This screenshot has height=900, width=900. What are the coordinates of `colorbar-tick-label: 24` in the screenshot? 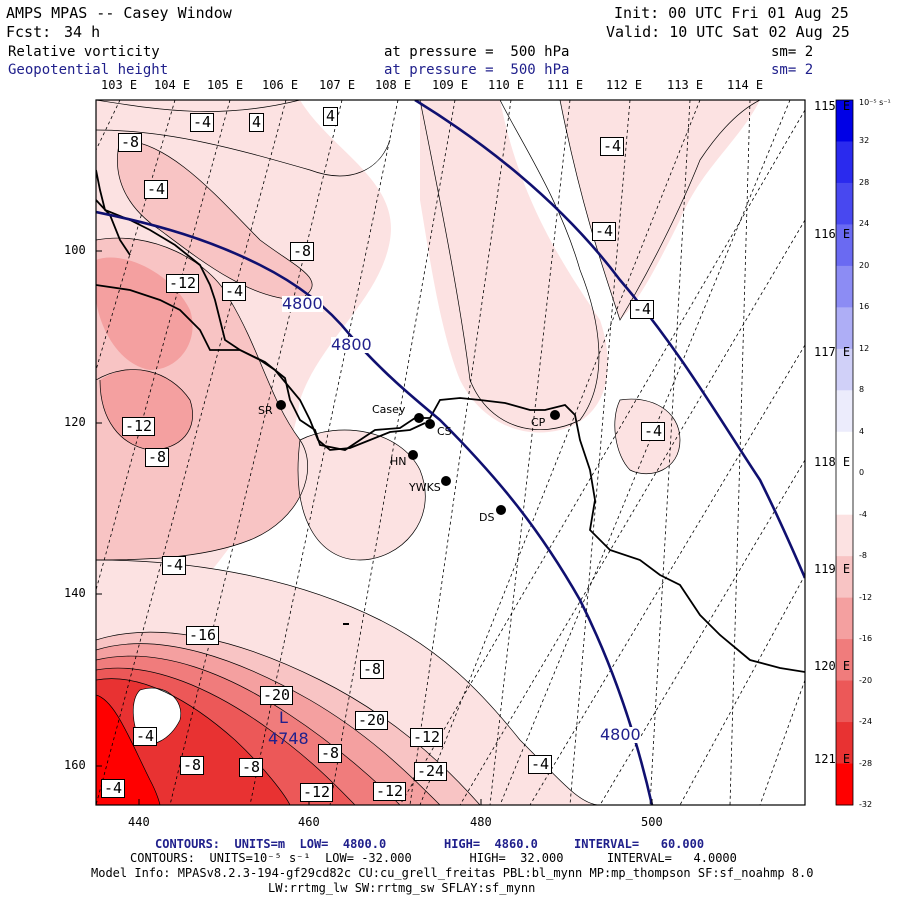 It's located at (864, 224).